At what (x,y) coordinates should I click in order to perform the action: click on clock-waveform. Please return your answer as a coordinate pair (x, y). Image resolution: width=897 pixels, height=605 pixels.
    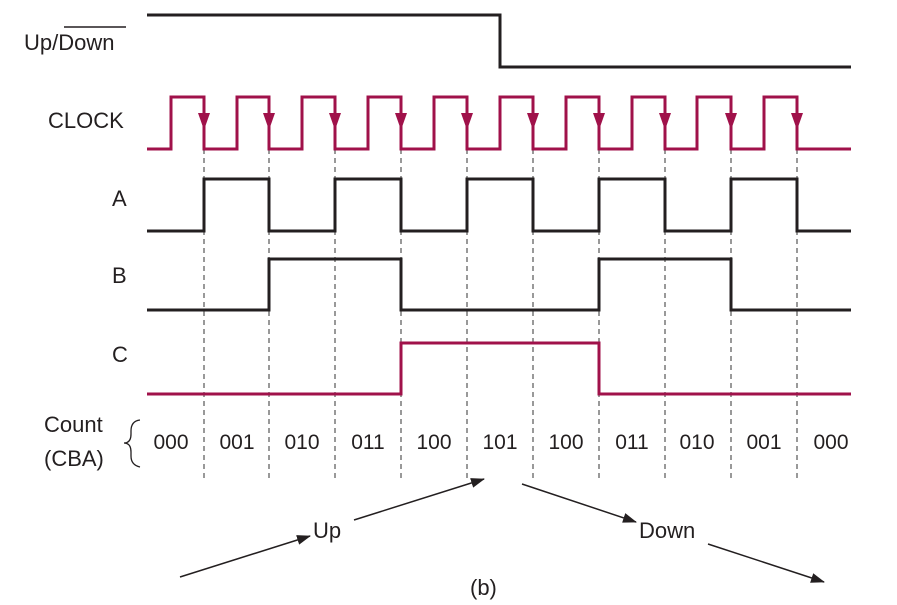
    Looking at the image, I should click on (499, 123).